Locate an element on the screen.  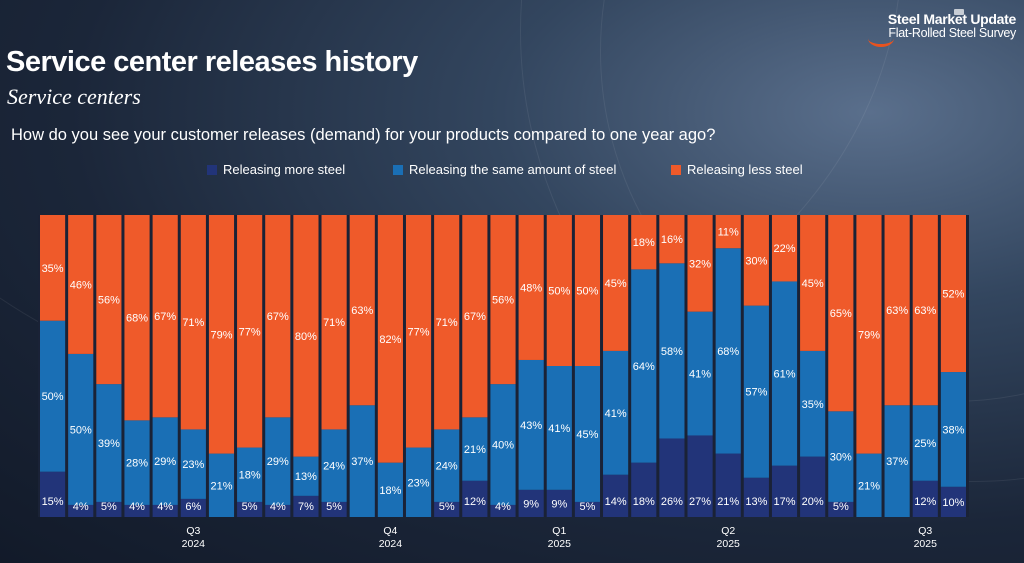
brand-tagline: Flat-Rolled Steel Survey is located at coordinates (952, 32).